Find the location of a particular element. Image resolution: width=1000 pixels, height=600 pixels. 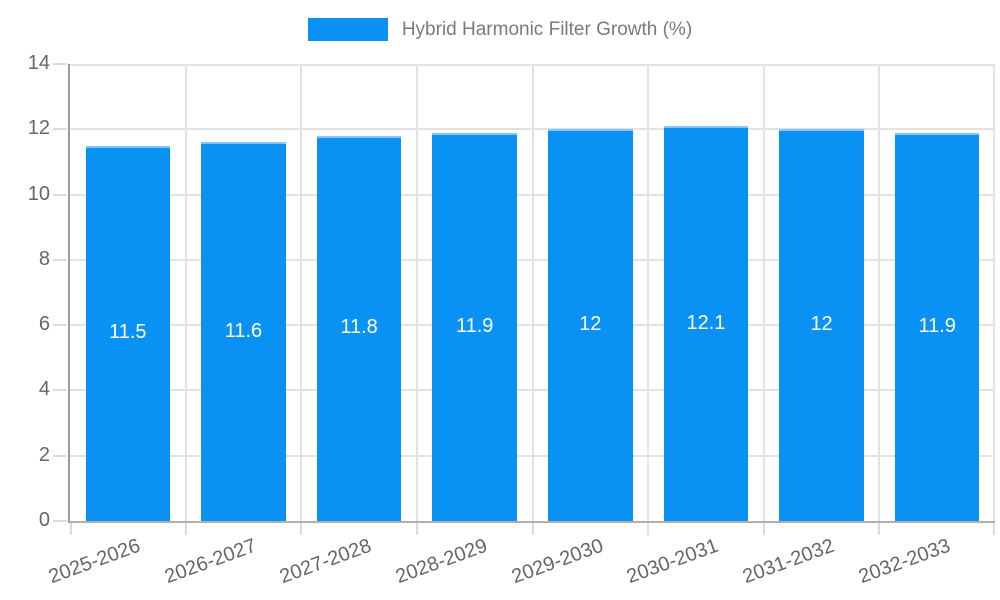

x-axis-tick-label: 2028-2029 is located at coordinates (441, 561).